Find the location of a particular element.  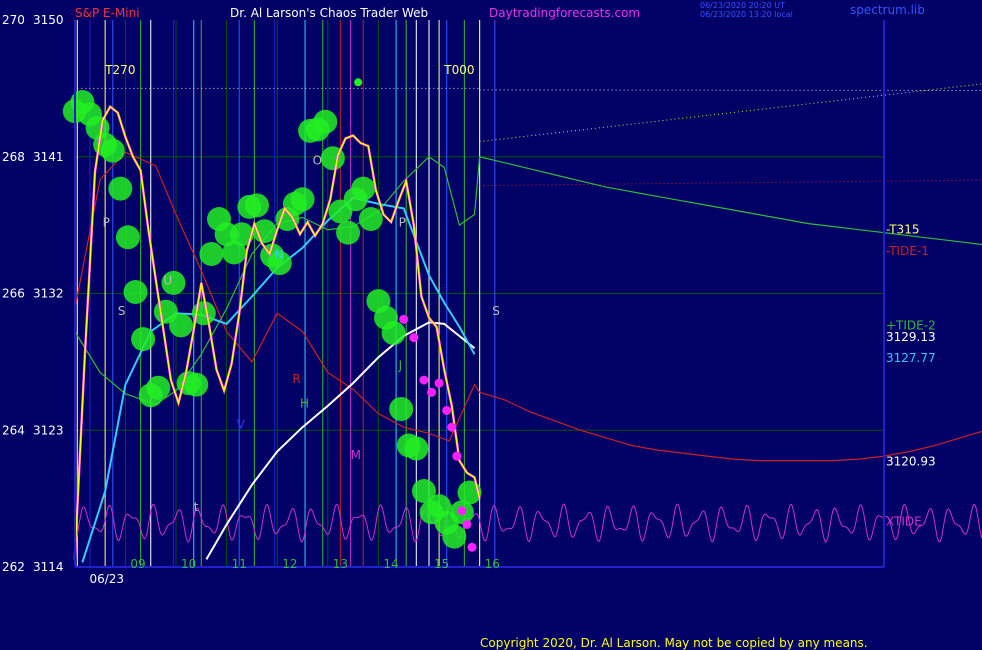

white-ma-line is located at coordinates (340, 440).